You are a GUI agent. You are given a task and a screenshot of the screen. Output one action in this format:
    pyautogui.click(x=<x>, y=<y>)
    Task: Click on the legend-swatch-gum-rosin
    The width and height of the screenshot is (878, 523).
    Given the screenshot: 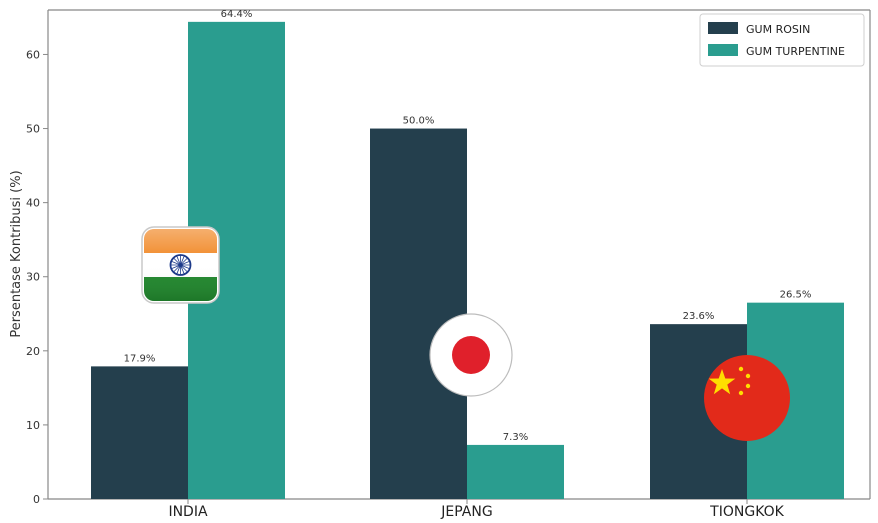 What is the action you would take?
    pyautogui.click(x=723, y=28)
    